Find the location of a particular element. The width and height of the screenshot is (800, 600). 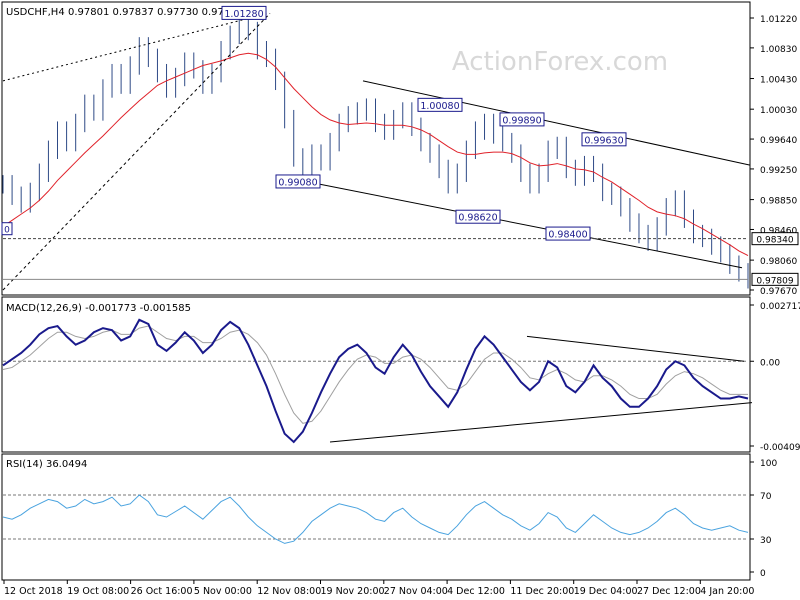

price-tick-label: 1.00830 is located at coordinates (778, 50).